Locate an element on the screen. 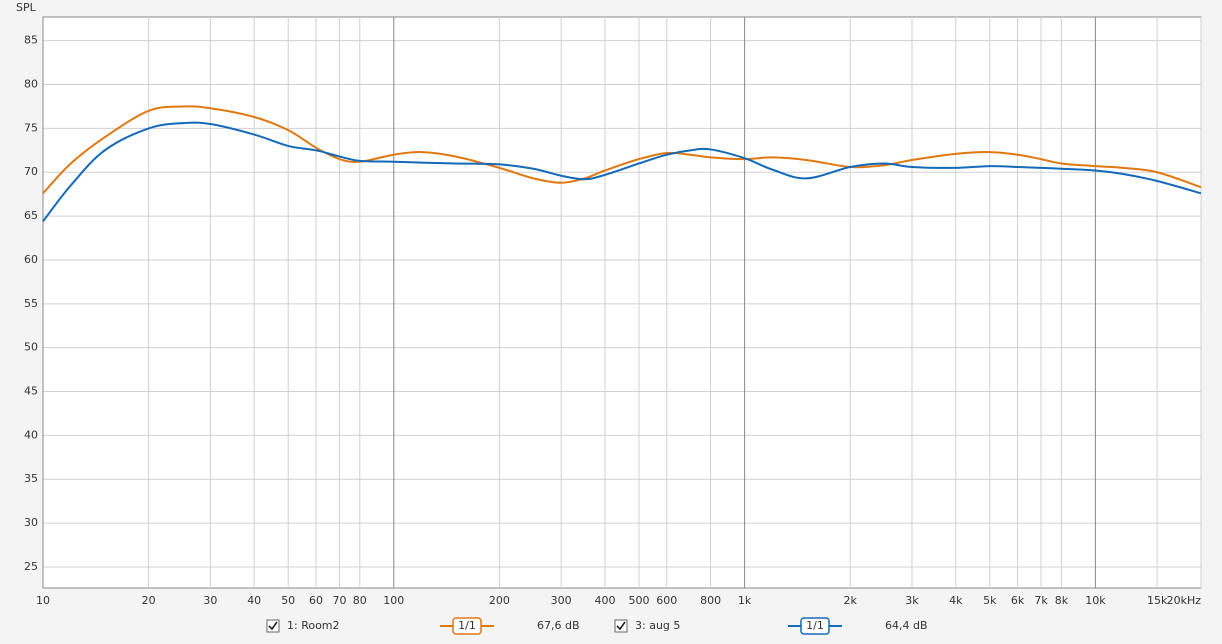 This screenshot has width=1222, height=644. x-tick-label: 1k is located at coordinates (745, 600).